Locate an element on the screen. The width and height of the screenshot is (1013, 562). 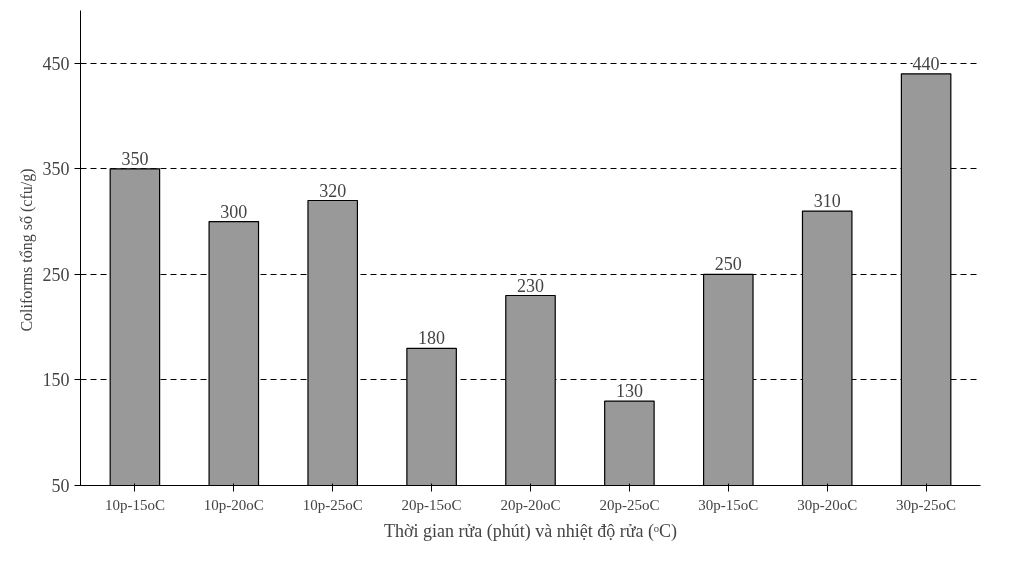
data-label: 440 is located at coordinates (926, 63).